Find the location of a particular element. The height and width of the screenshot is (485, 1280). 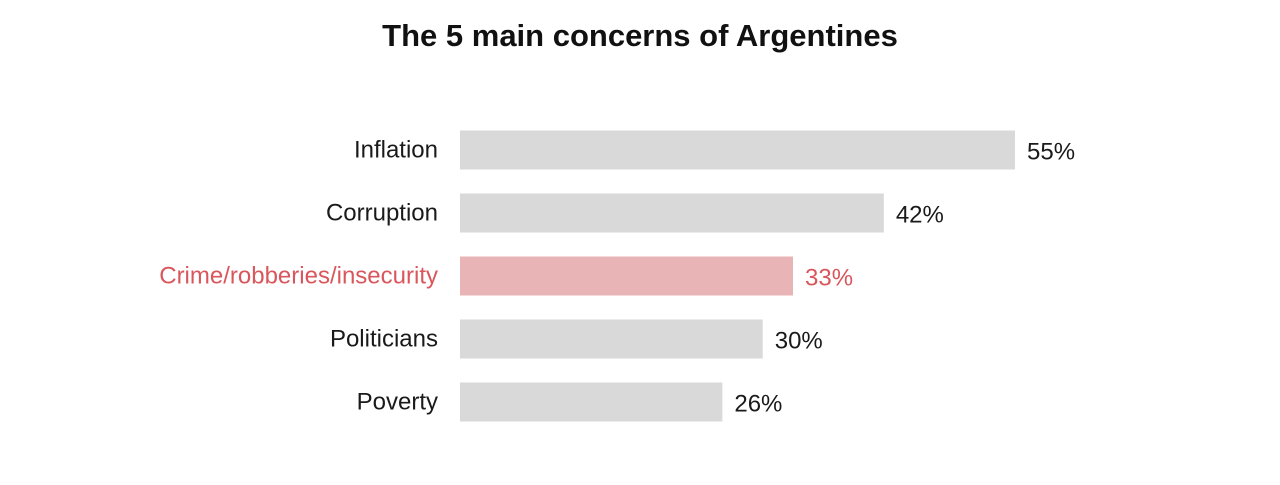

category-label-3: Politicians is located at coordinates (384, 339).